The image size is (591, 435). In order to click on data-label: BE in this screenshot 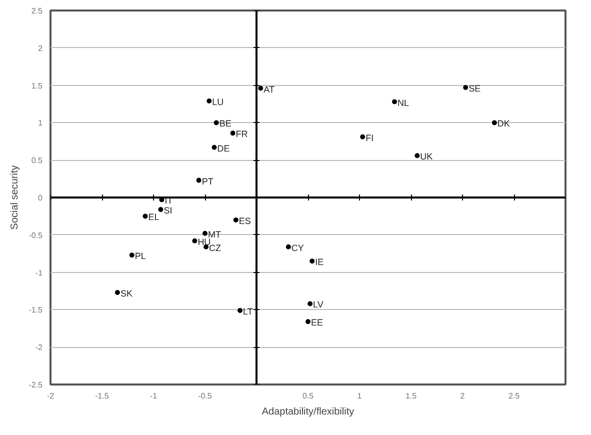, I will do `click(225, 123)`.